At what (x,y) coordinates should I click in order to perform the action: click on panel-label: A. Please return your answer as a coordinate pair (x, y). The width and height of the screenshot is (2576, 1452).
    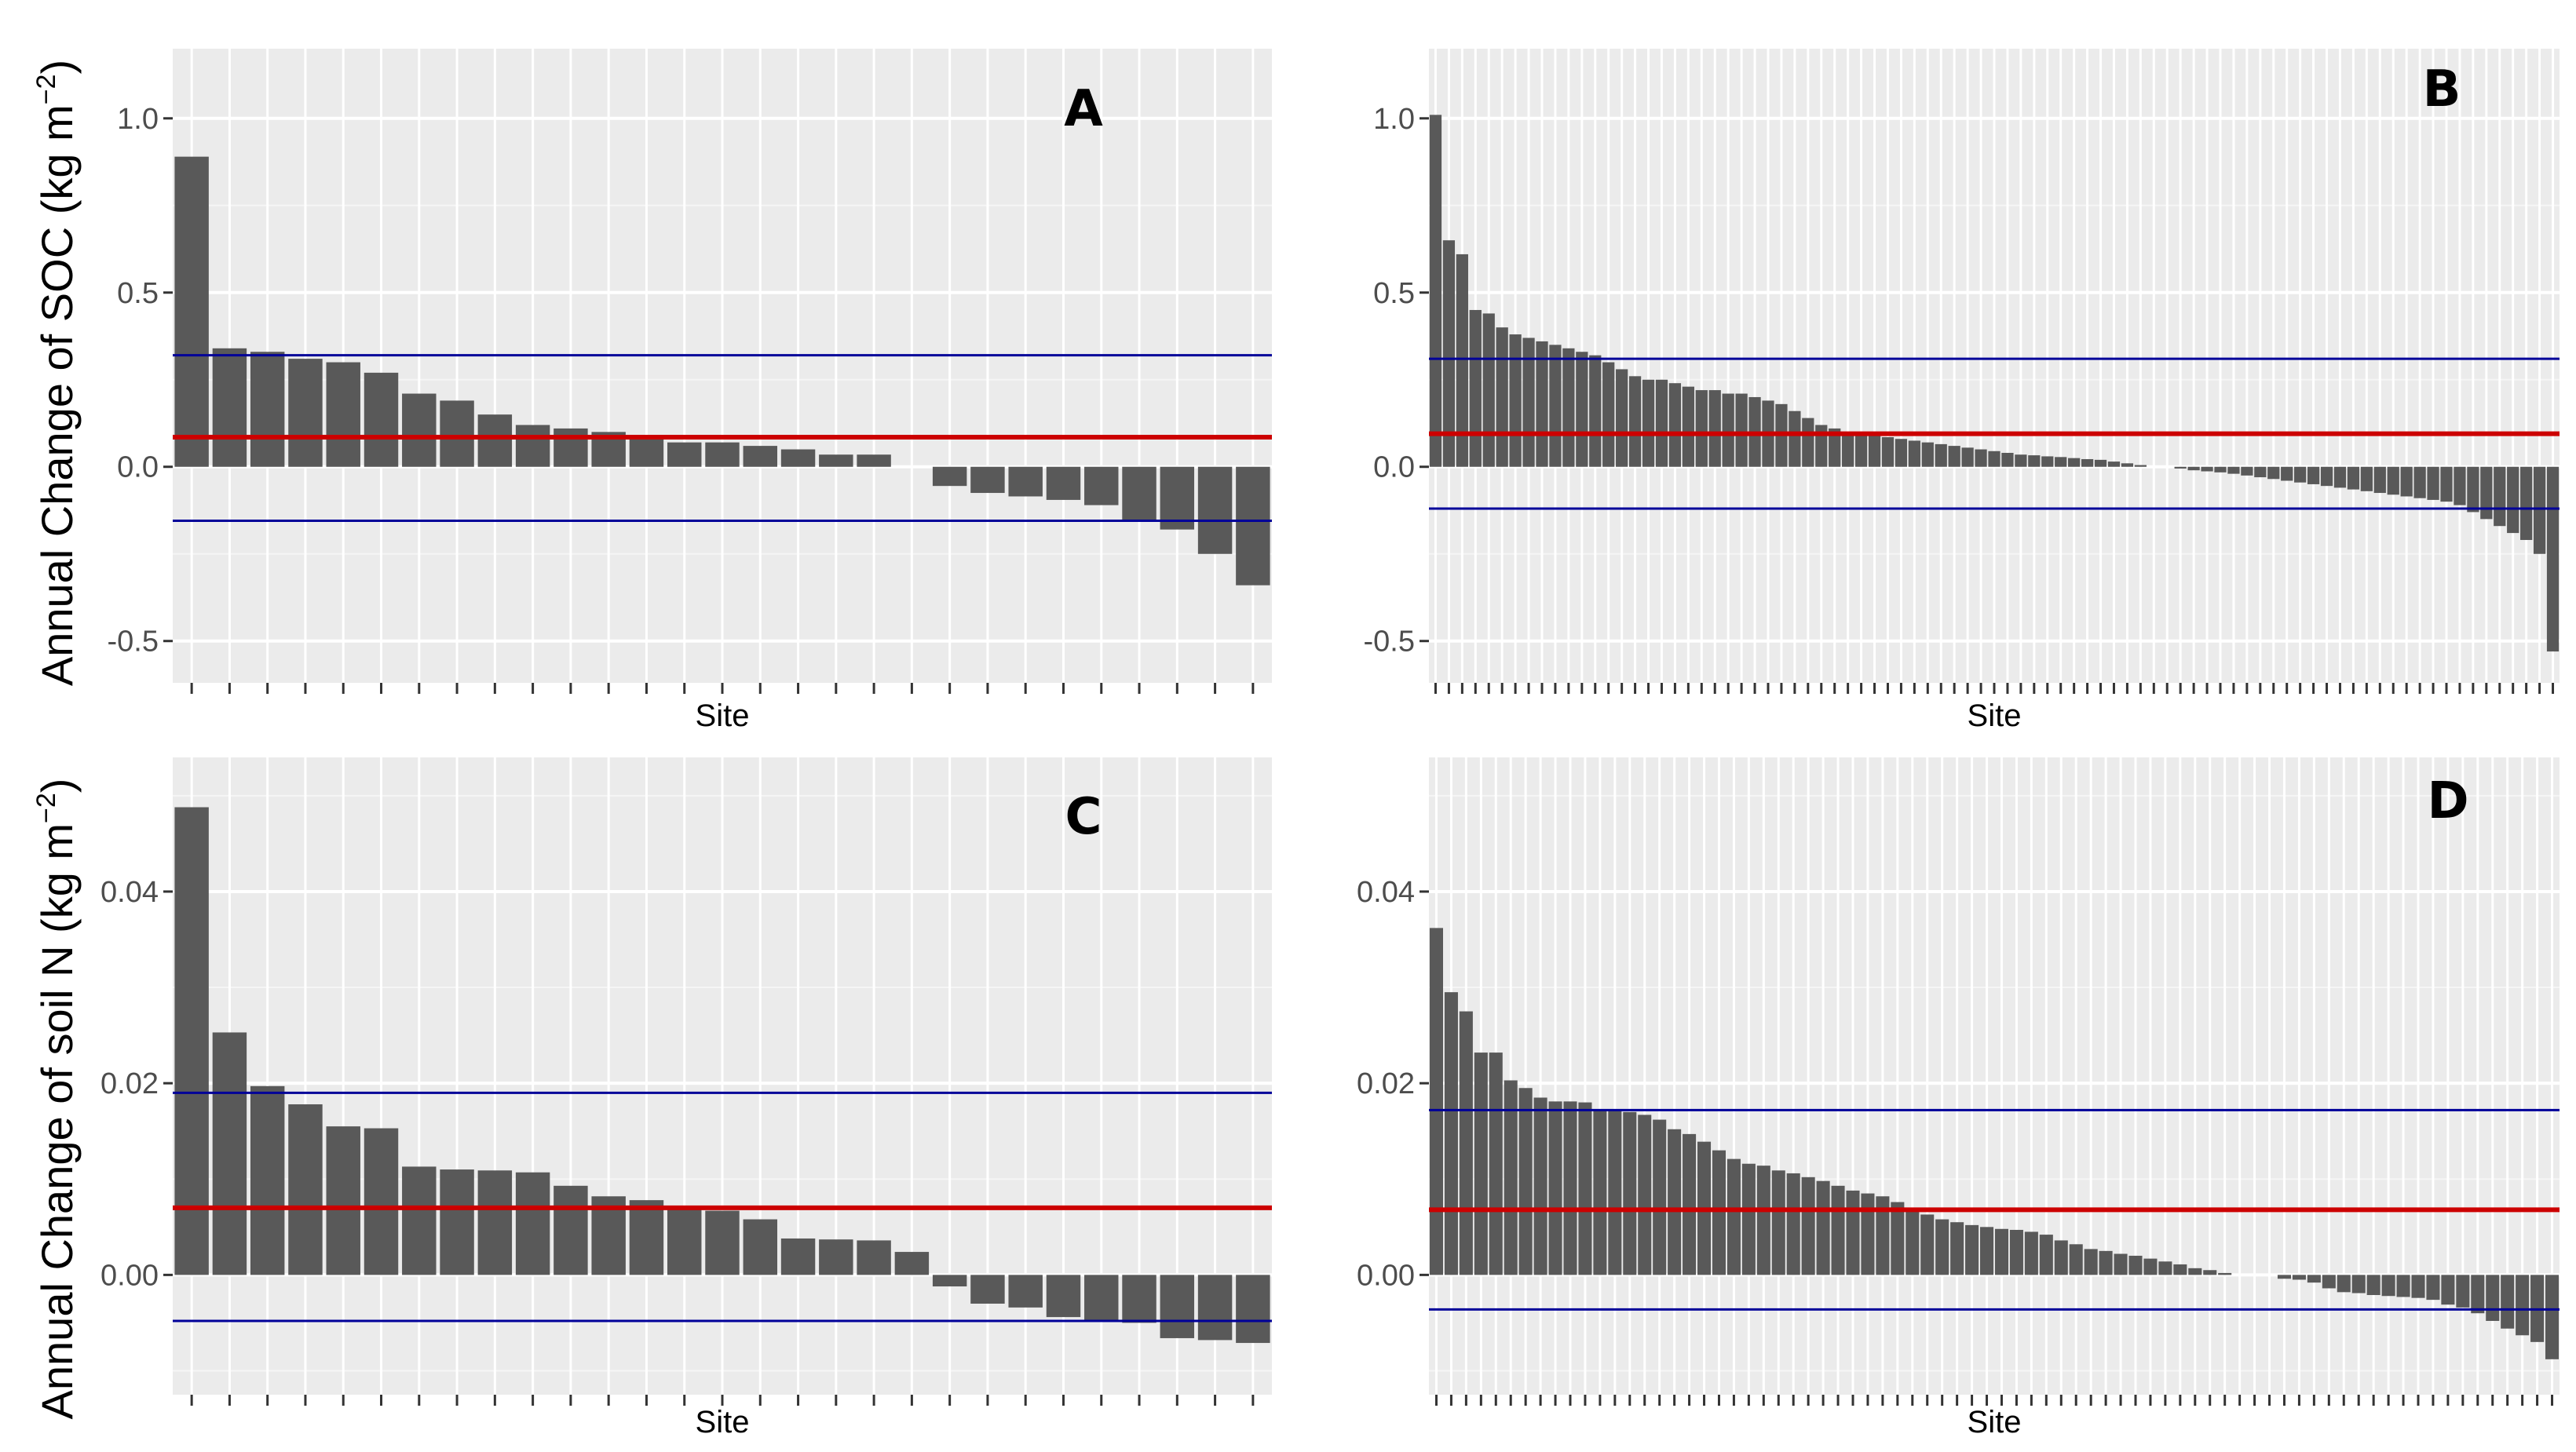
    Looking at the image, I should click on (1083, 109).